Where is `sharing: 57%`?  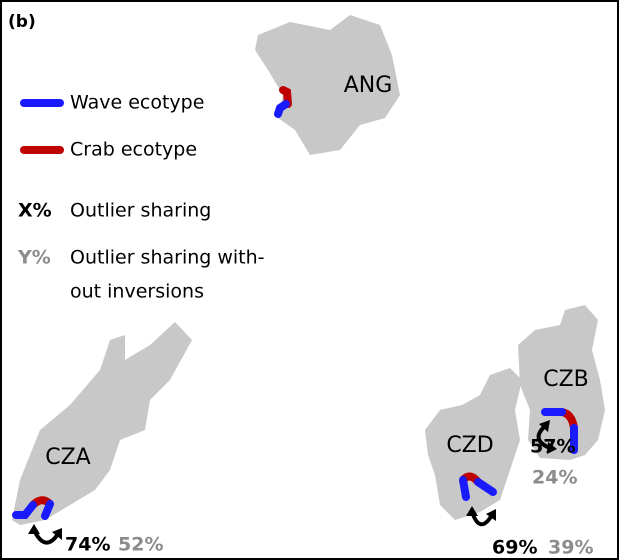 sharing: 57% is located at coordinates (552, 447).